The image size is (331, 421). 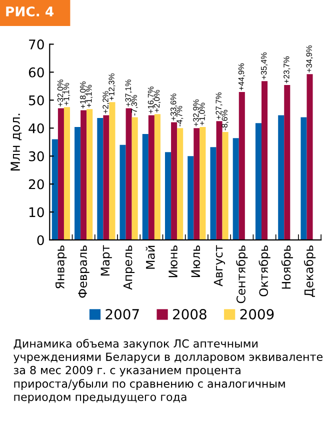 I want to click on annotation: +2,2%, so click(x=106, y=102).